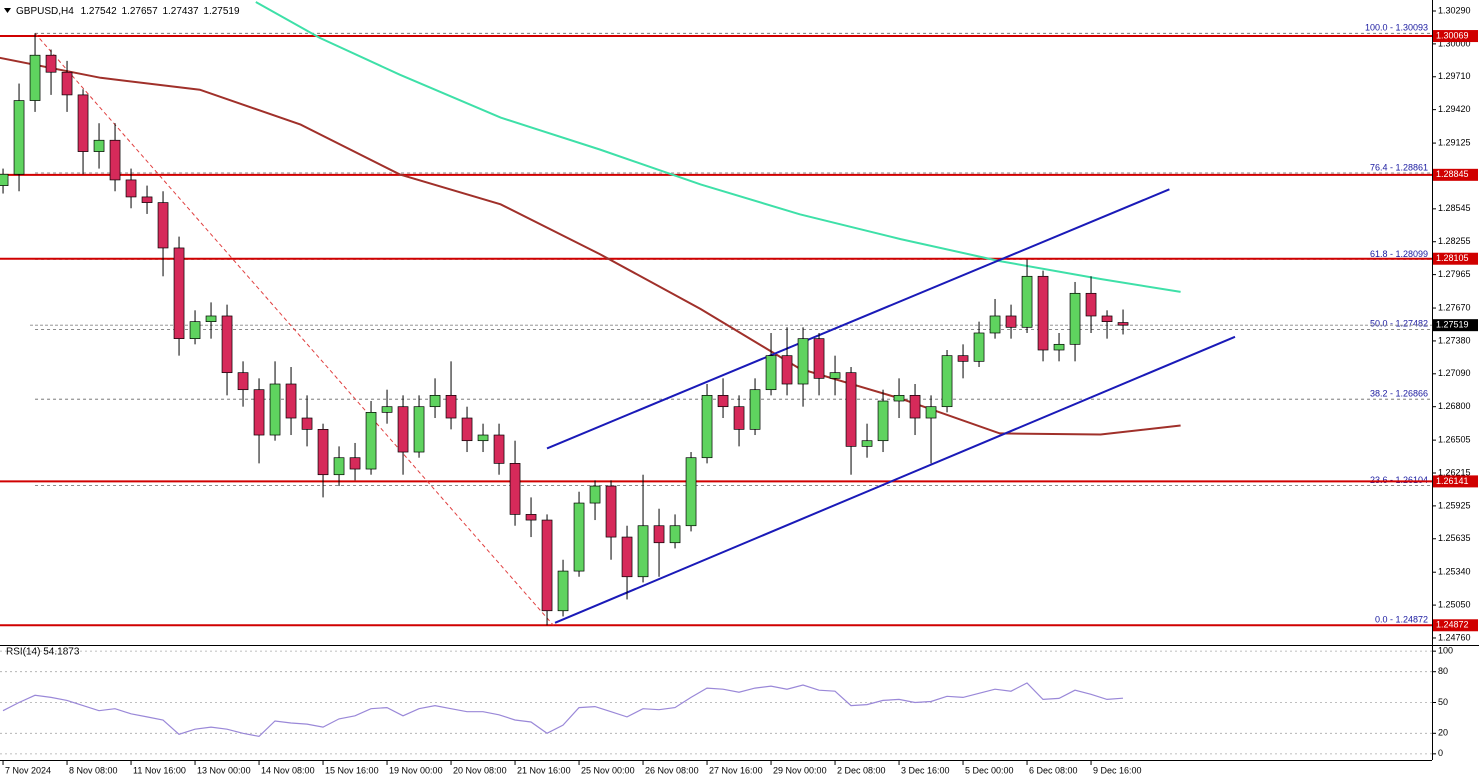  Describe the element at coordinates (1452, 625) in the screenshot. I see `level-box-label: 1.24872` at that location.